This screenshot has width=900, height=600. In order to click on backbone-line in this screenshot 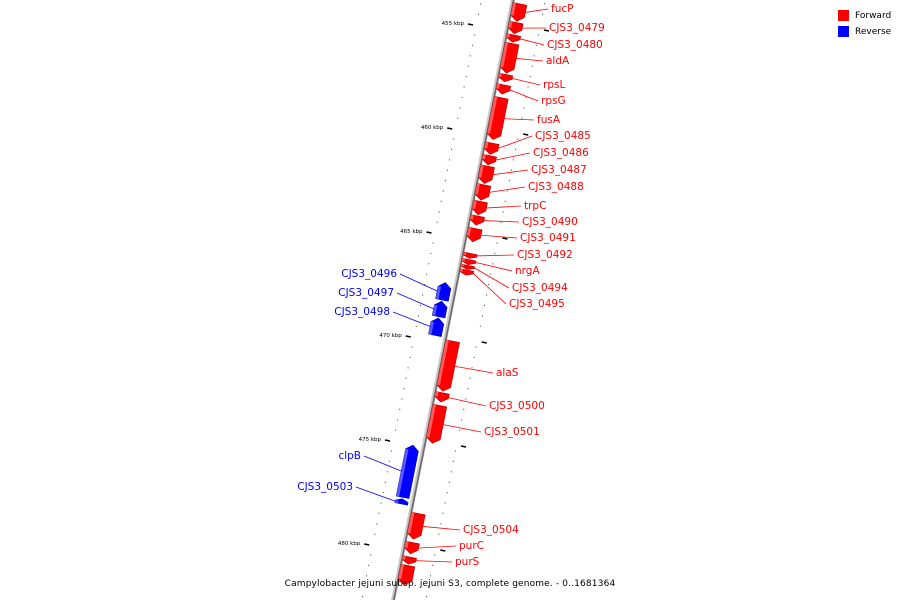, I will do `click(454, 300)`.